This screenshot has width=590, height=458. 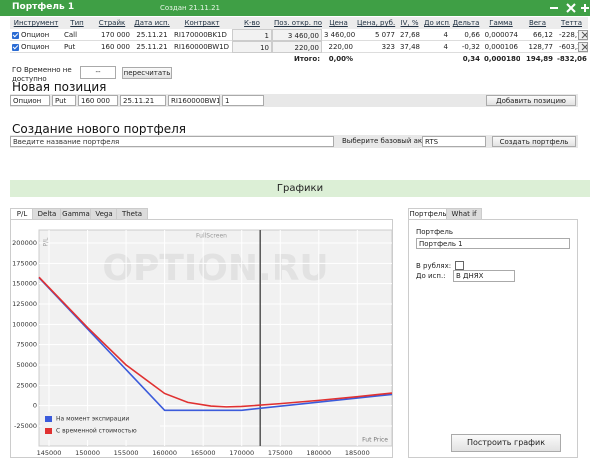 I want to click on y-tick-label: 150000, so click(x=24, y=284).